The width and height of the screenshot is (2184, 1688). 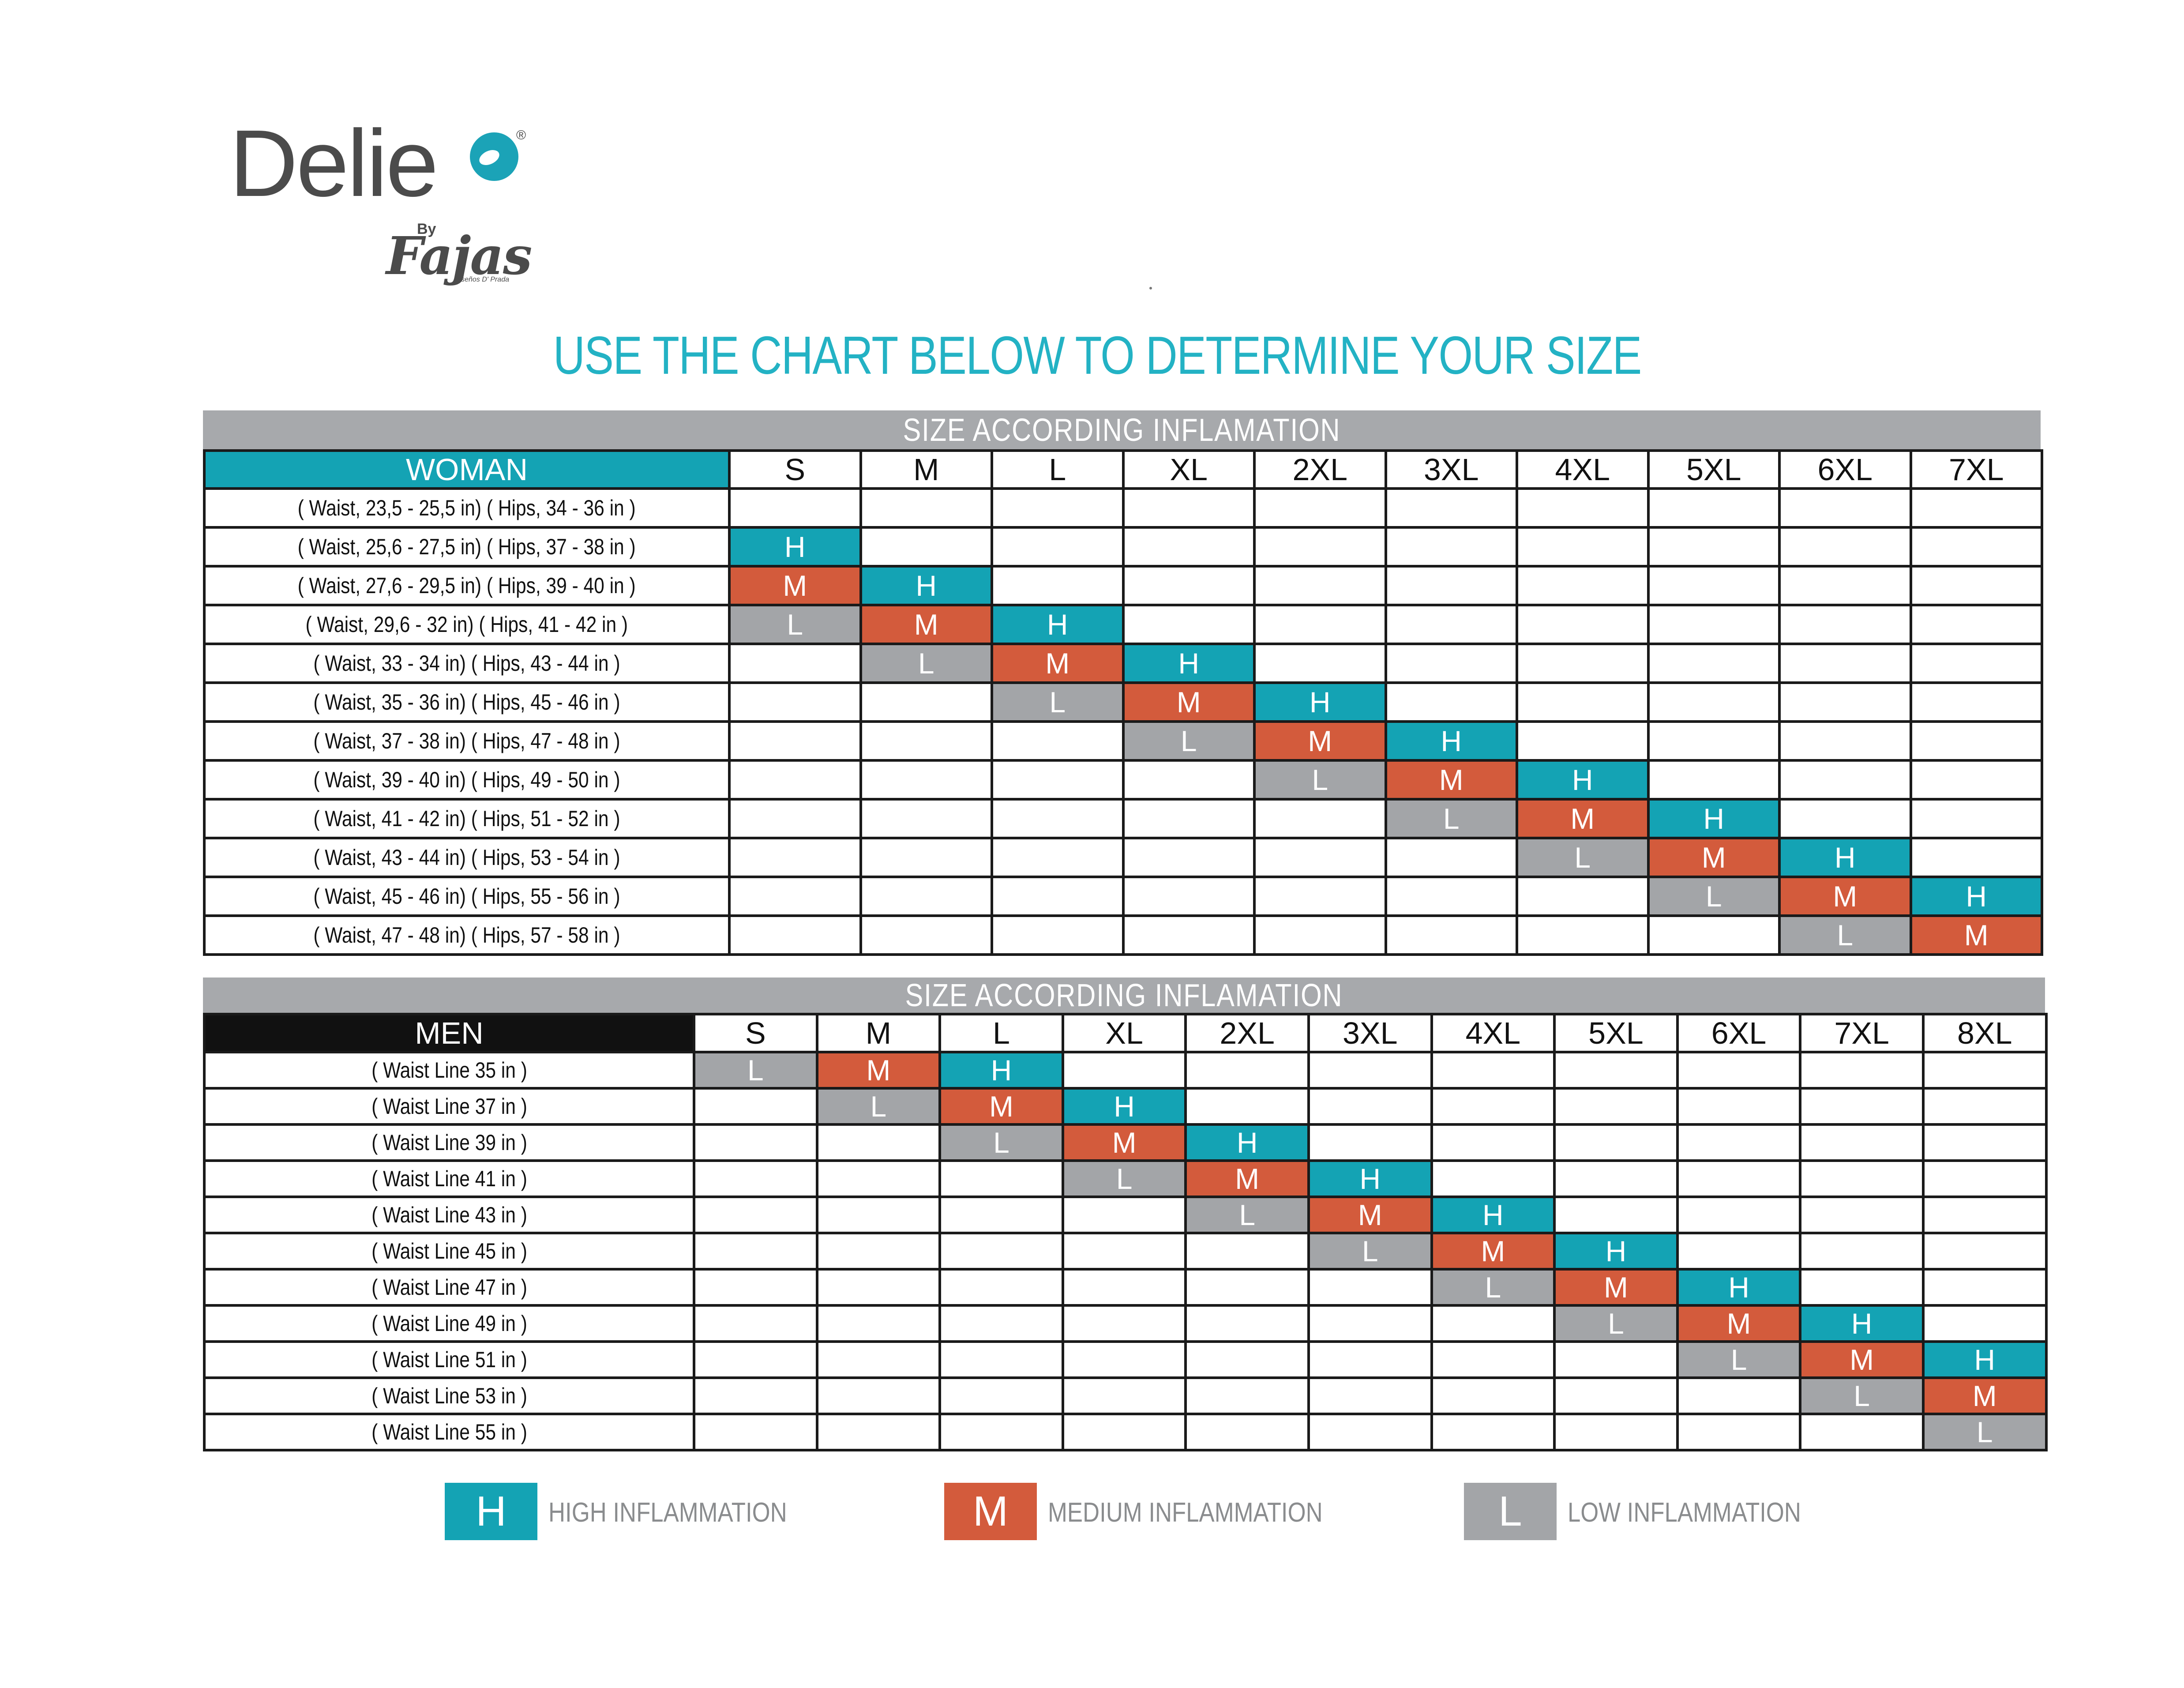 What do you see at coordinates (1124, 1033) in the screenshot?
I see `men-size-header: XL` at bounding box center [1124, 1033].